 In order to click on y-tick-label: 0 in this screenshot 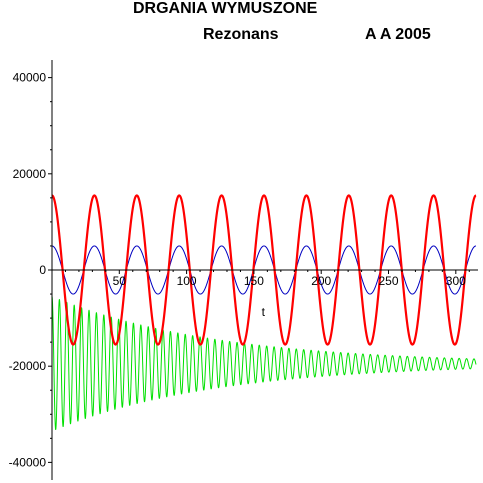, I will do `click(42, 270)`.